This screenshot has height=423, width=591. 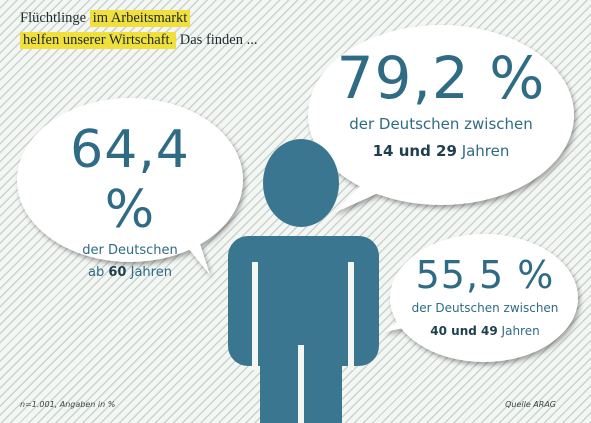 I want to click on headline-highlight-1: im Arbeitsmarkt, so click(x=140, y=18).